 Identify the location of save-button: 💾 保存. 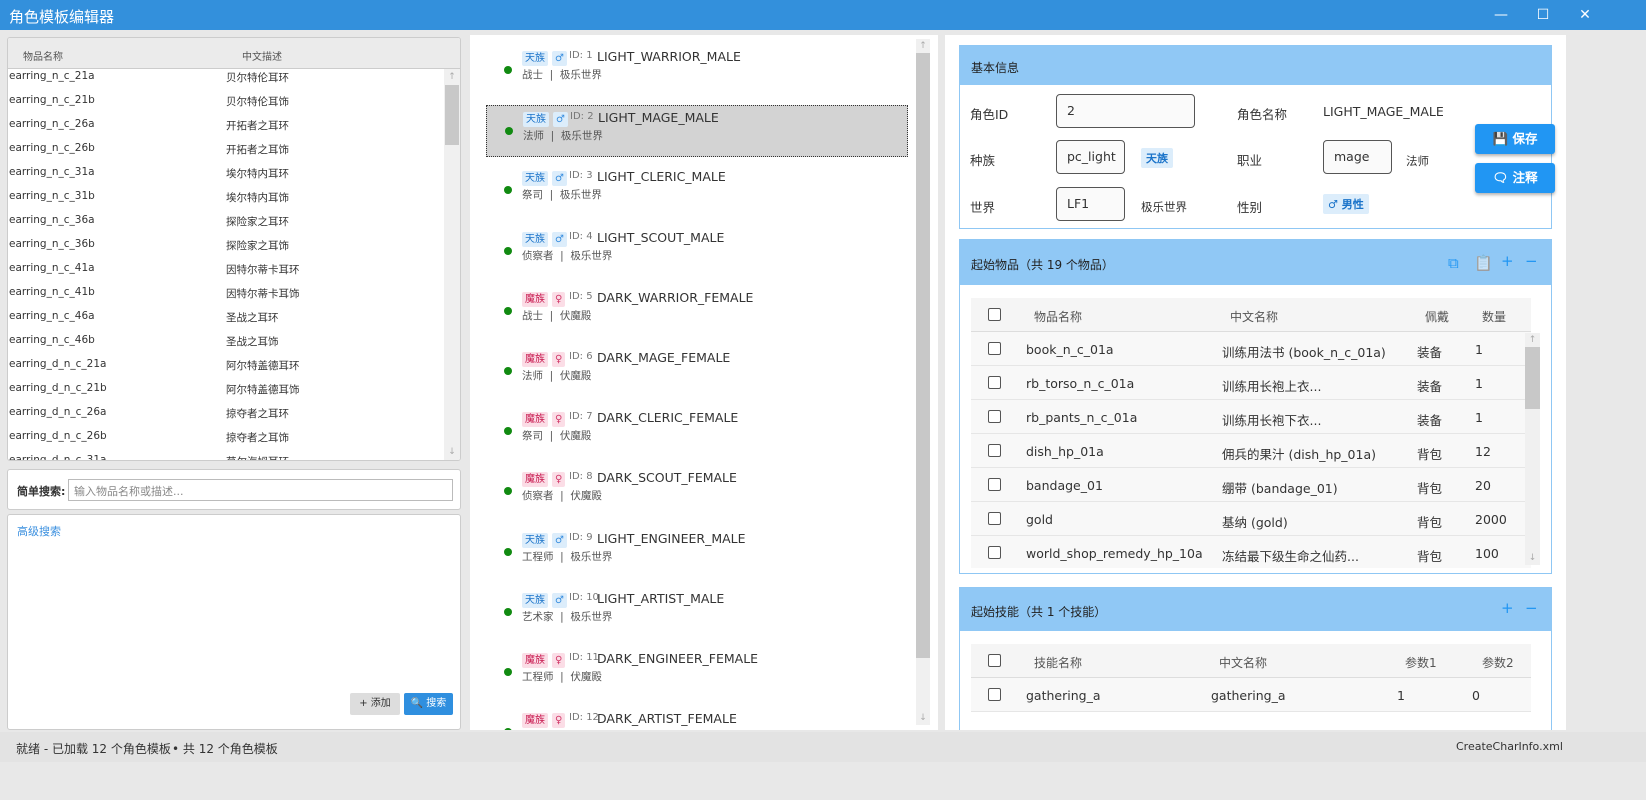
(1515, 139).